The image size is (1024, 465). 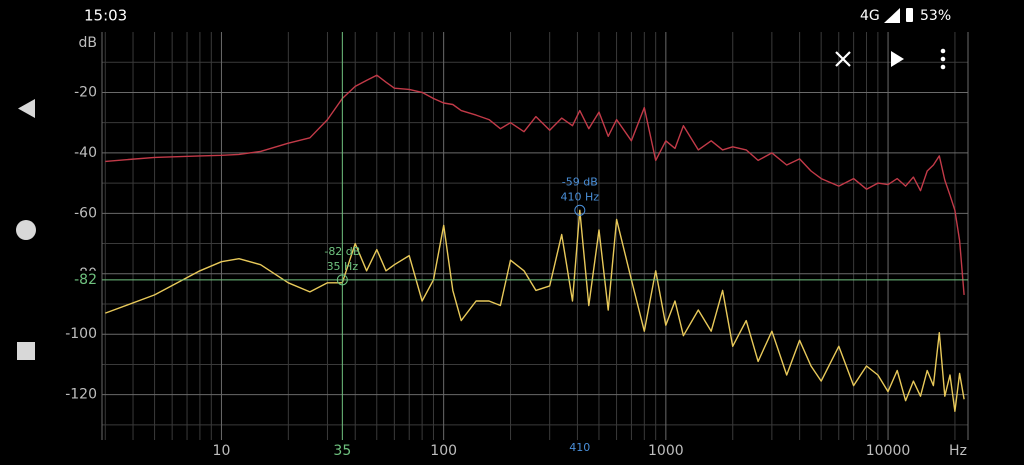 What do you see at coordinates (888, 451) in the screenshot?
I see `x-tick-label: 10000` at bounding box center [888, 451].